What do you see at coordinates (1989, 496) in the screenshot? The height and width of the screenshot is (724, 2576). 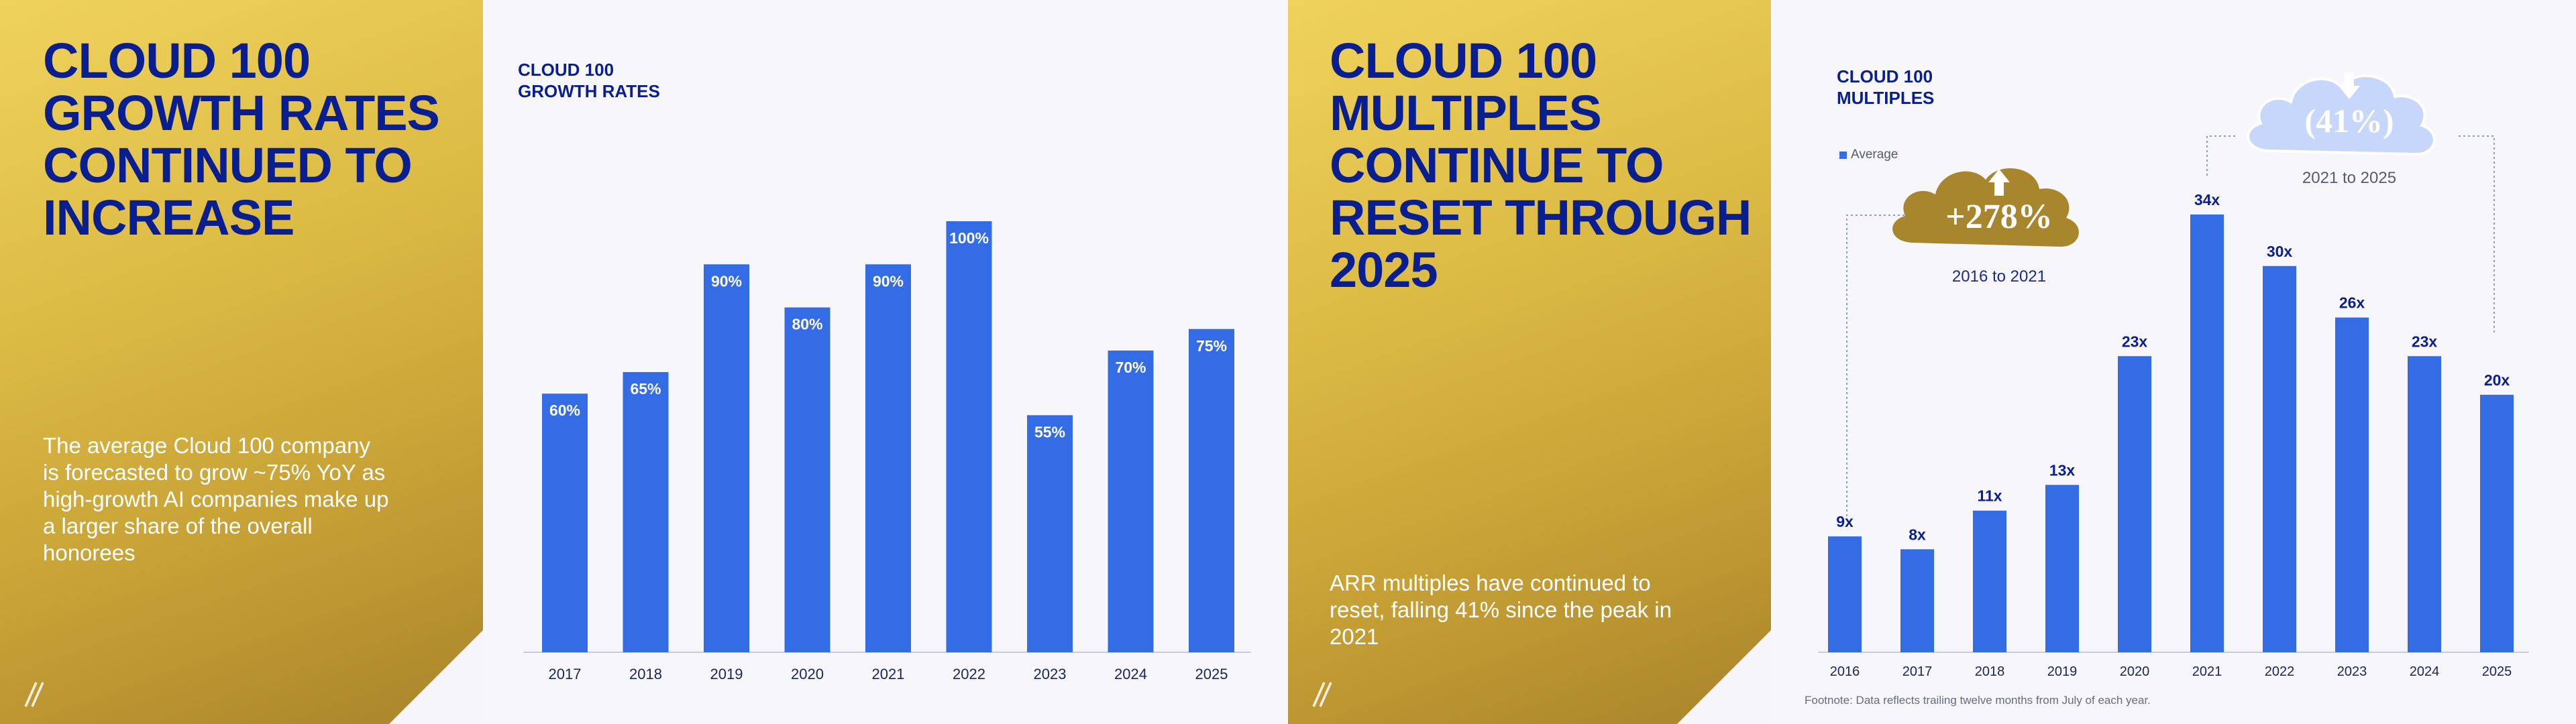 I see `data-label-2018: 11x` at bounding box center [1989, 496].